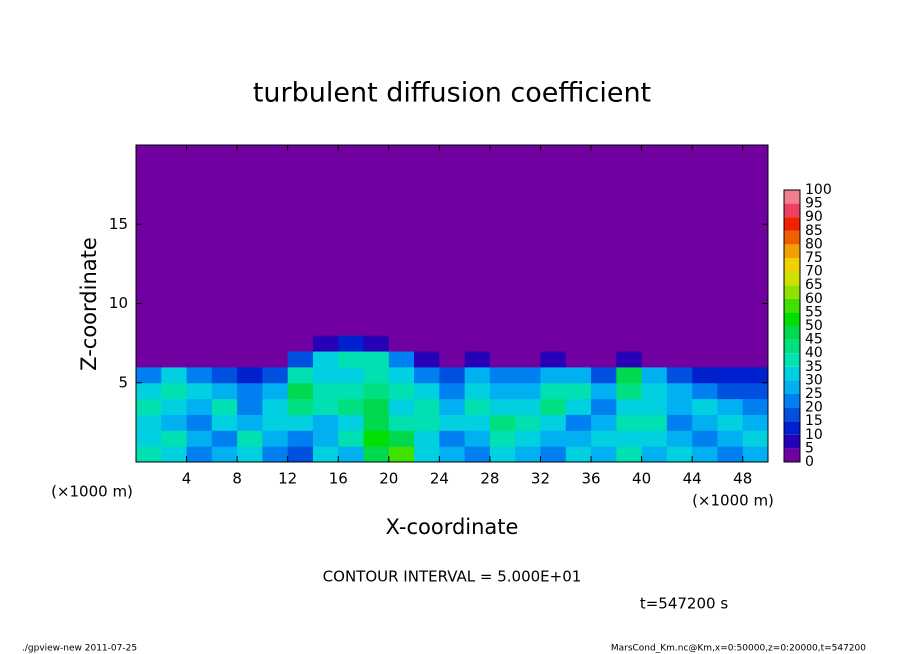 The height and width of the screenshot is (654, 904). I want to click on x-tick-label: 48, so click(742, 479).